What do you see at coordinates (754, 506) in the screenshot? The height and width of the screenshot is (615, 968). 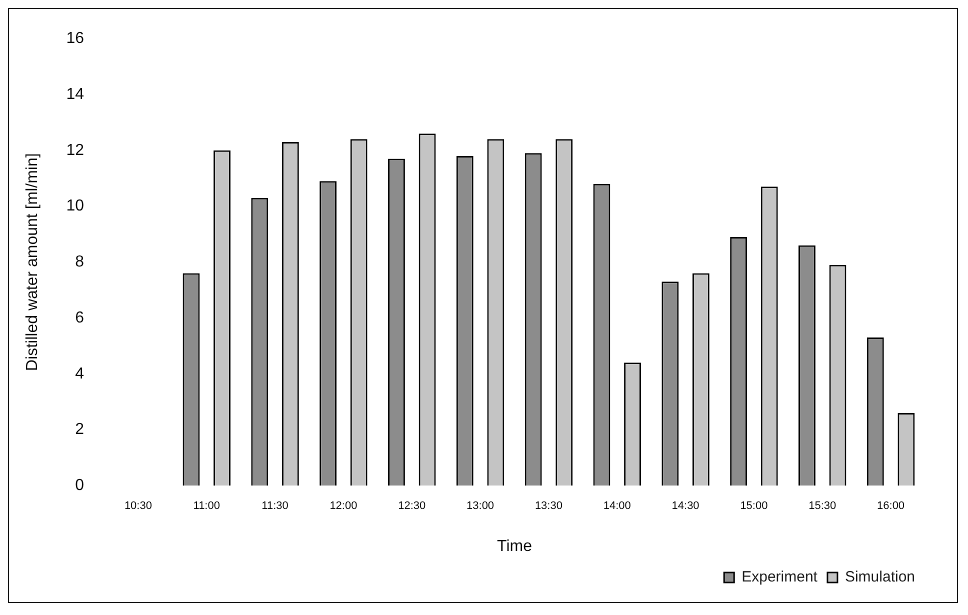 I see `x-tick-label: 15:00` at bounding box center [754, 506].